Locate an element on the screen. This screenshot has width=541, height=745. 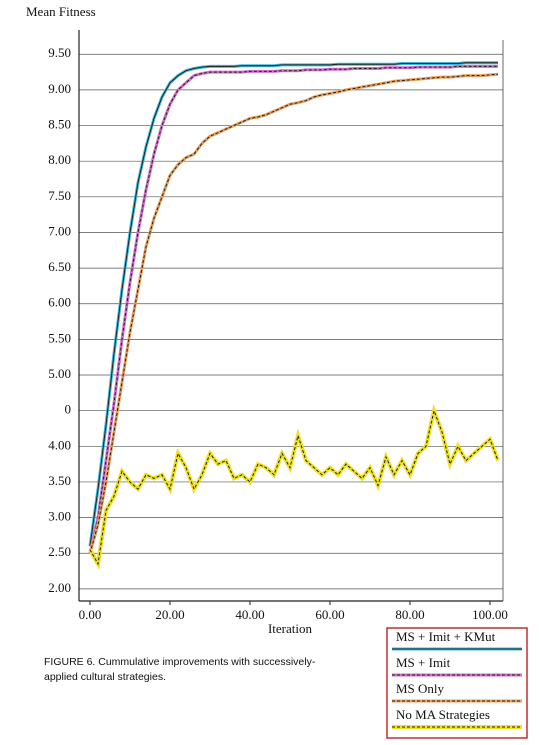
y-tick-label: 7.00 is located at coordinates (59, 230).